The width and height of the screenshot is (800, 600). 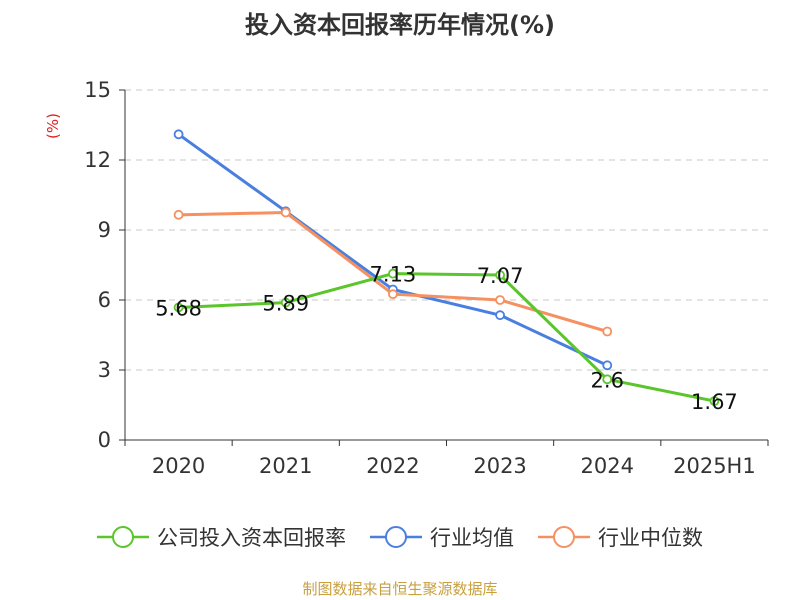 I want to click on legend-label: 公司投入资本回报率, so click(x=251, y=538).